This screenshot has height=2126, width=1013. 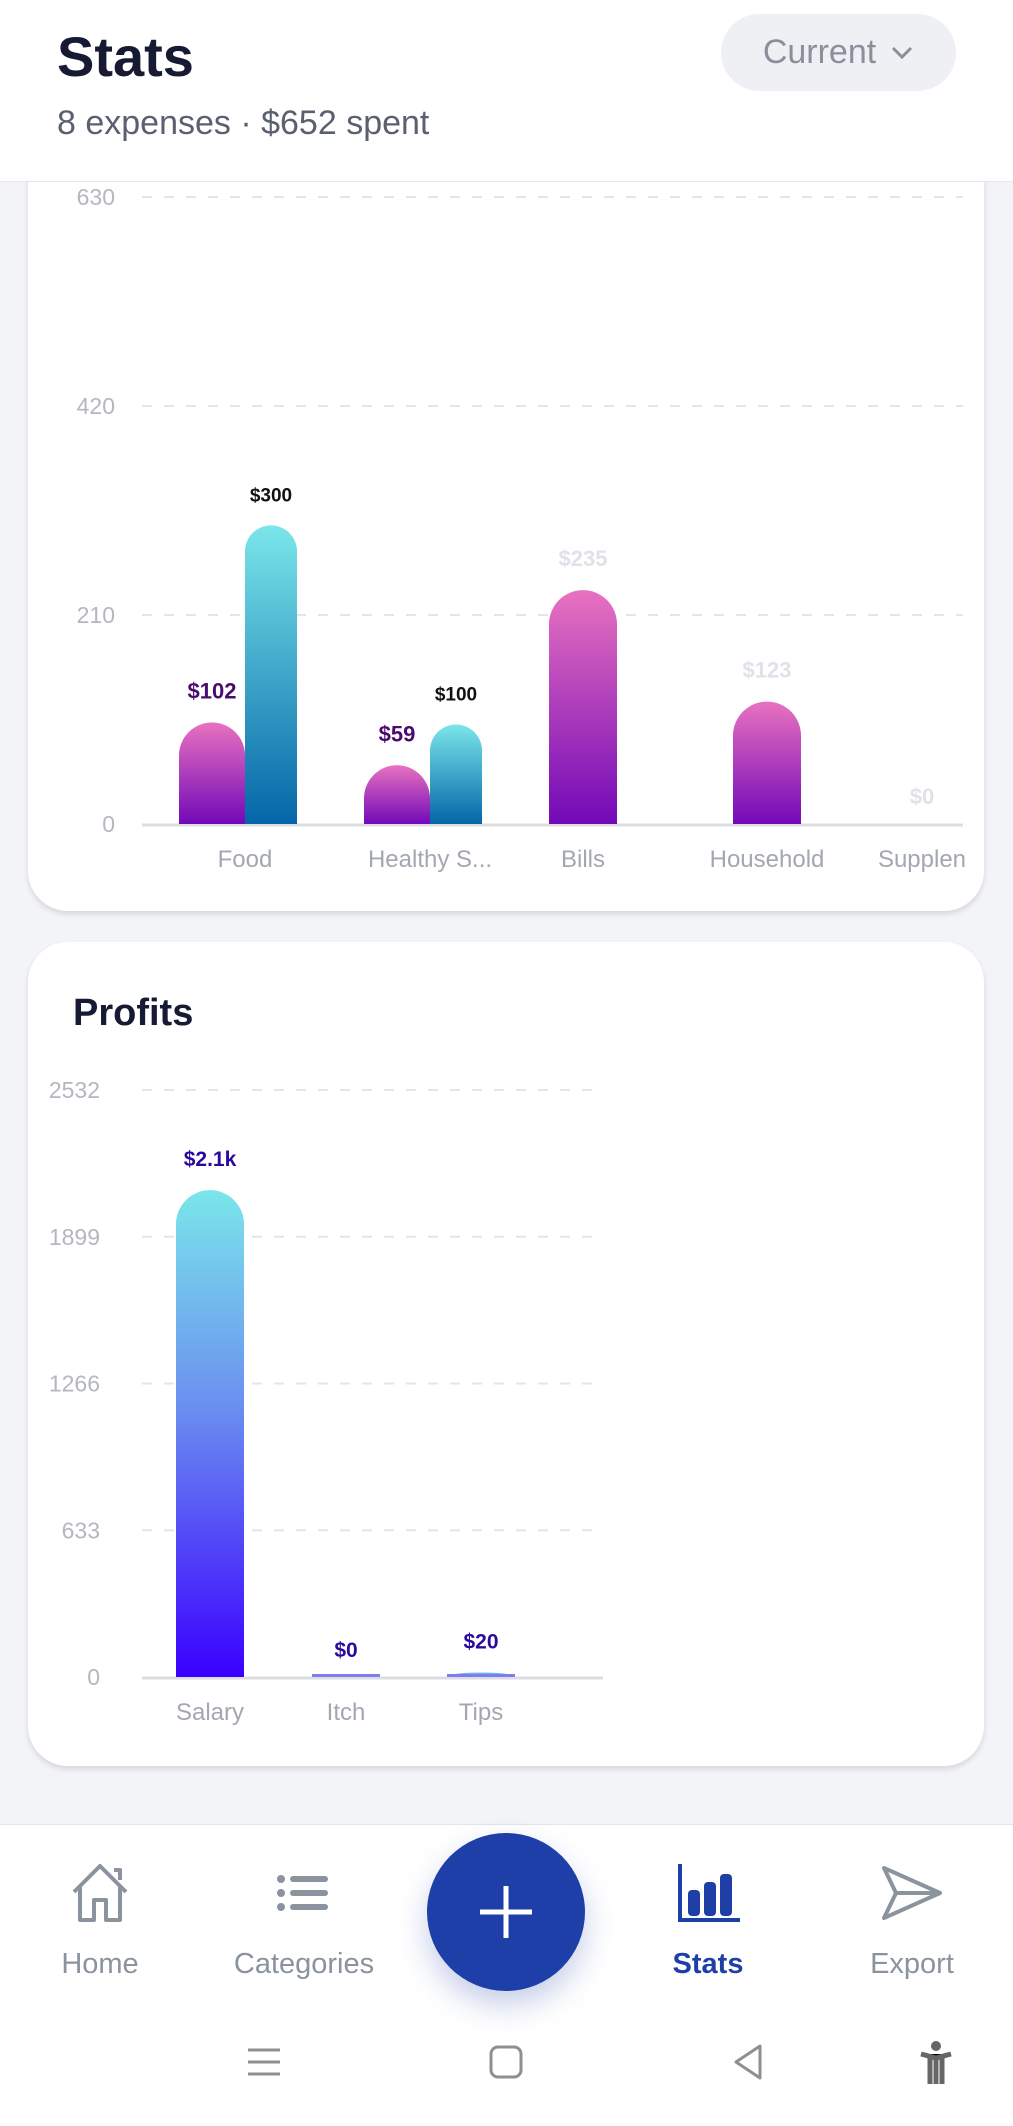 I want to click on y-tick-label: 210, so click(x=96, y=615).